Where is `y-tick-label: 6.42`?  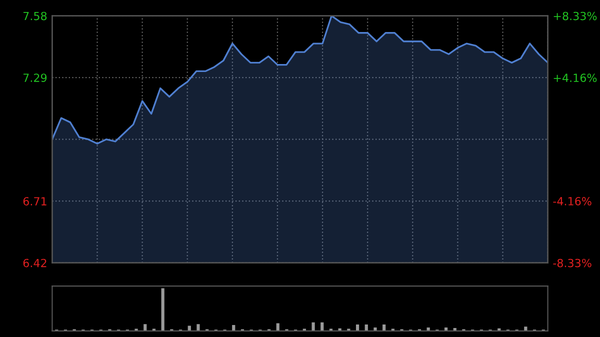 y-tick-label: 6.42 is located at coordinates (34, 263).